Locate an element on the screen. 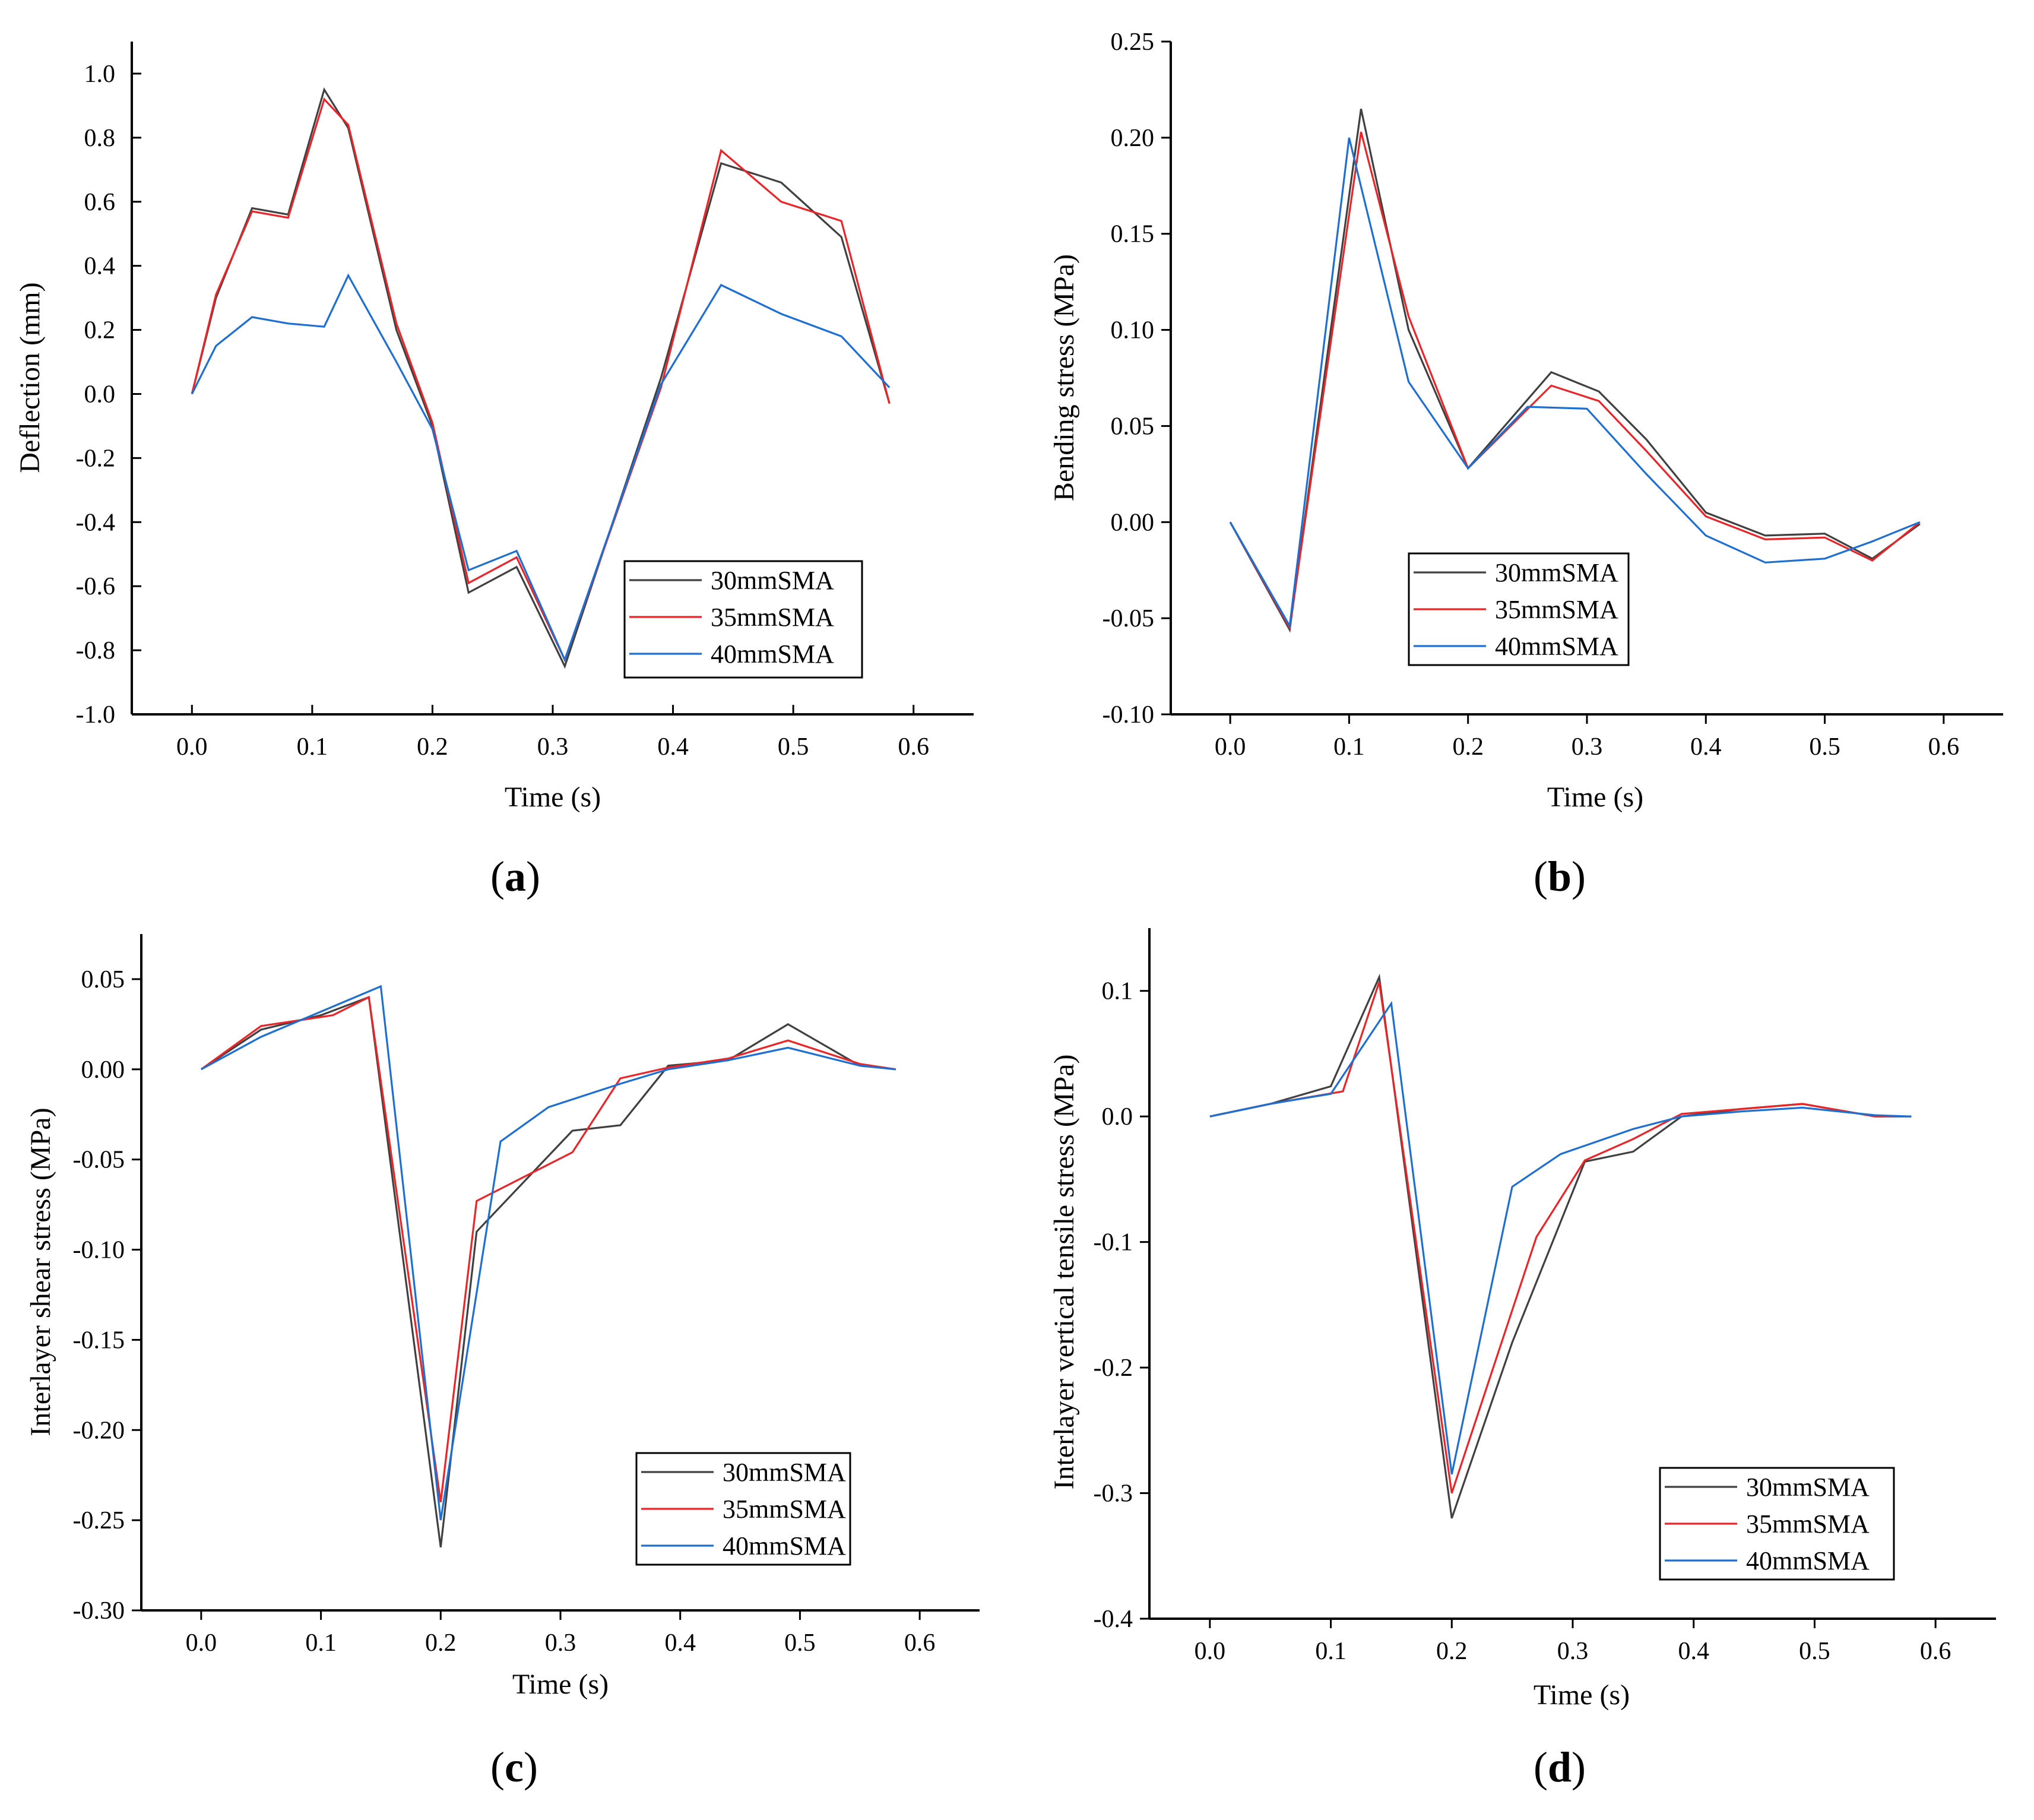  y-axis-title: Deflection (mm) is located at coordinates (30, 377).